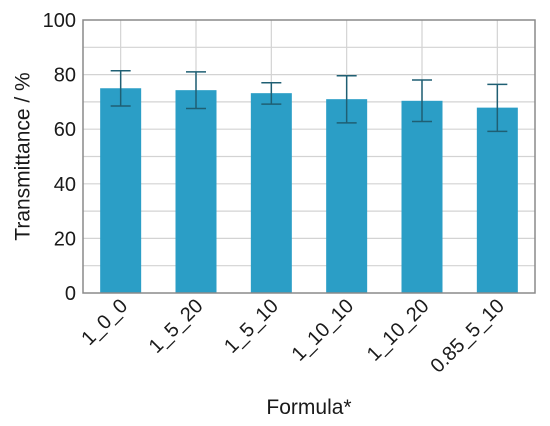 This screenshot has width=550, height=426. I want to click on y-axis-title: Transmittance / %, so click(23, 156).